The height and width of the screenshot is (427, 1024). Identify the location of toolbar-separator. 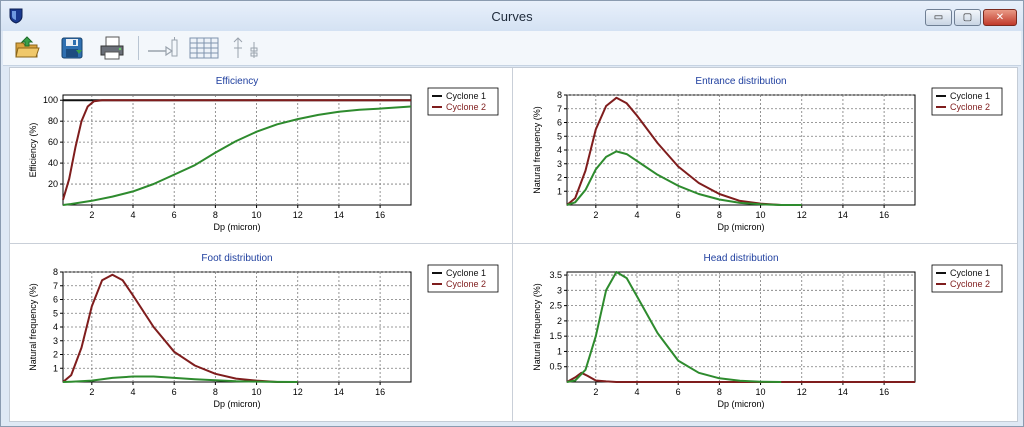
(138, 48).